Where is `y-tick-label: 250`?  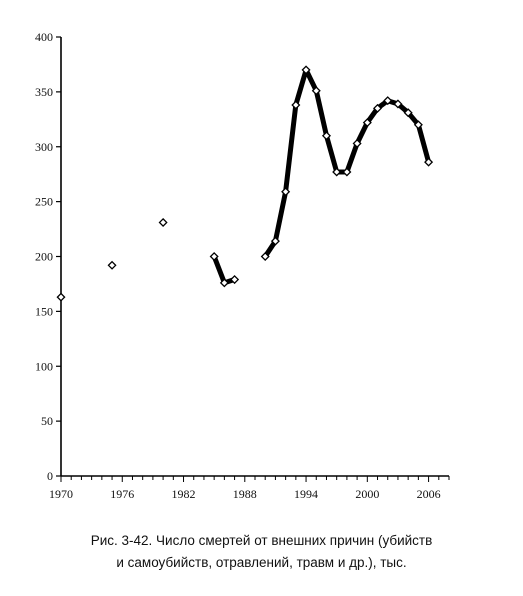 y-tick-label: 250 is located at coordinates (44, 202).